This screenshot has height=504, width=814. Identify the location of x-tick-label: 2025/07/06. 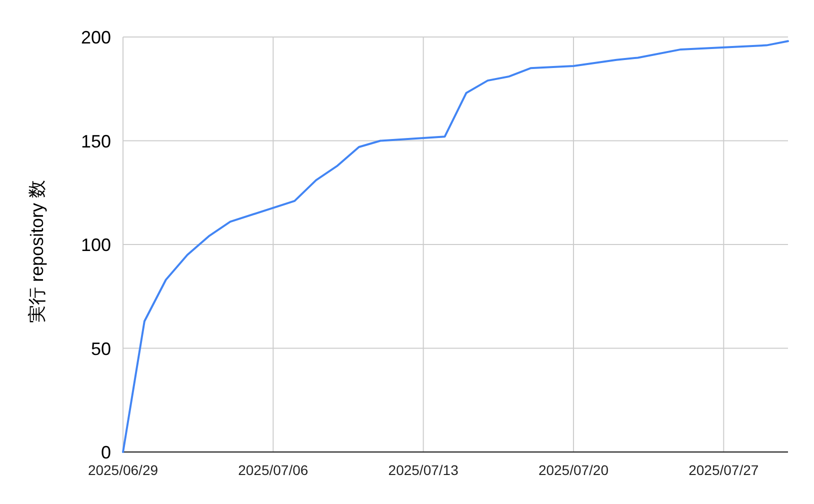
(273, 470).